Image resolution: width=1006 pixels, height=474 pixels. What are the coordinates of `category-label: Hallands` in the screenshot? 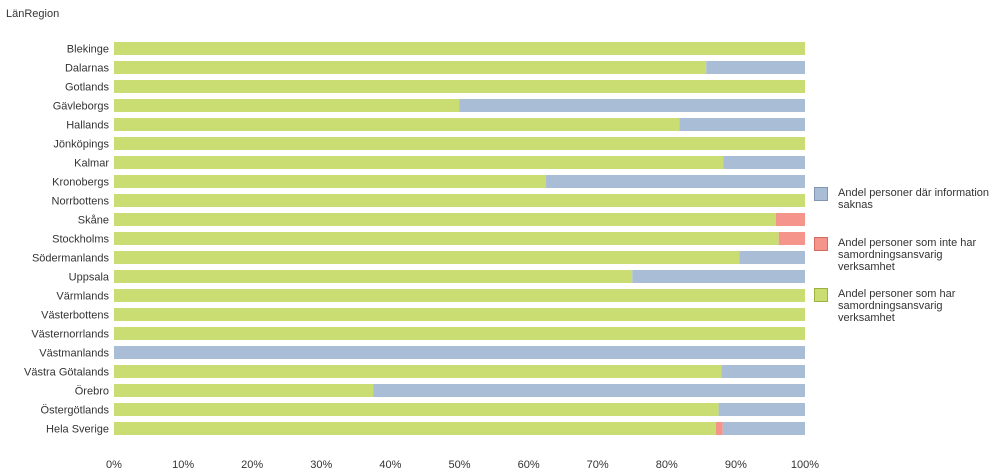 It's located at (87, 126).